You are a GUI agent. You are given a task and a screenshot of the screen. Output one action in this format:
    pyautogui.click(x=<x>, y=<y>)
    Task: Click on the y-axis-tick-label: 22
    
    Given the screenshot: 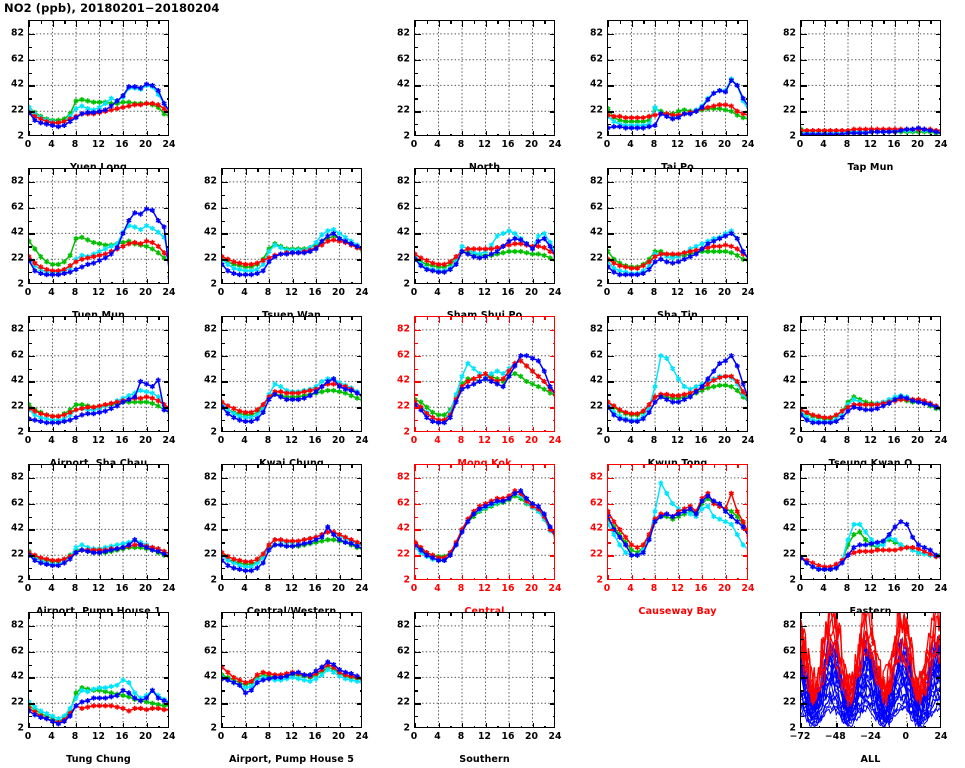 What is the action you would take?
    pyautogui.click(x=17, y=258)
    